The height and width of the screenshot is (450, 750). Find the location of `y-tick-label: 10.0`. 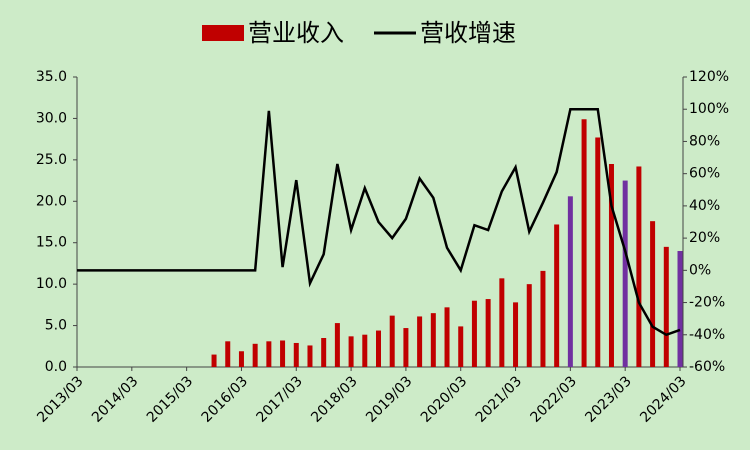

y-tick-label: 10.0 is located at coordinates (51, 284).